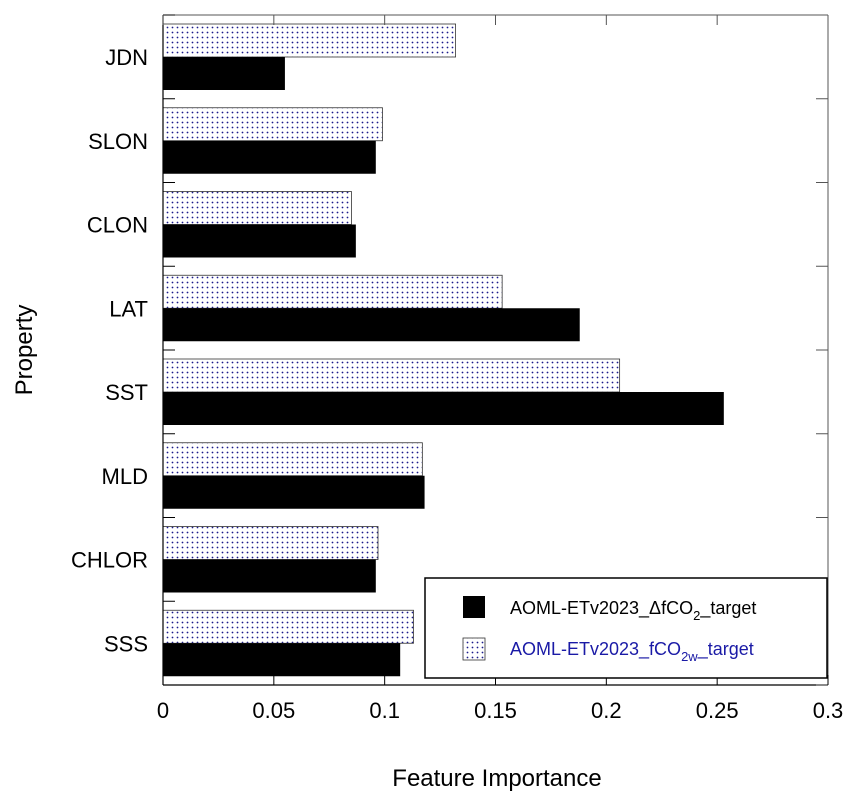  I want to click on y-tick-label-jdn: JDN, so click(126, 57).